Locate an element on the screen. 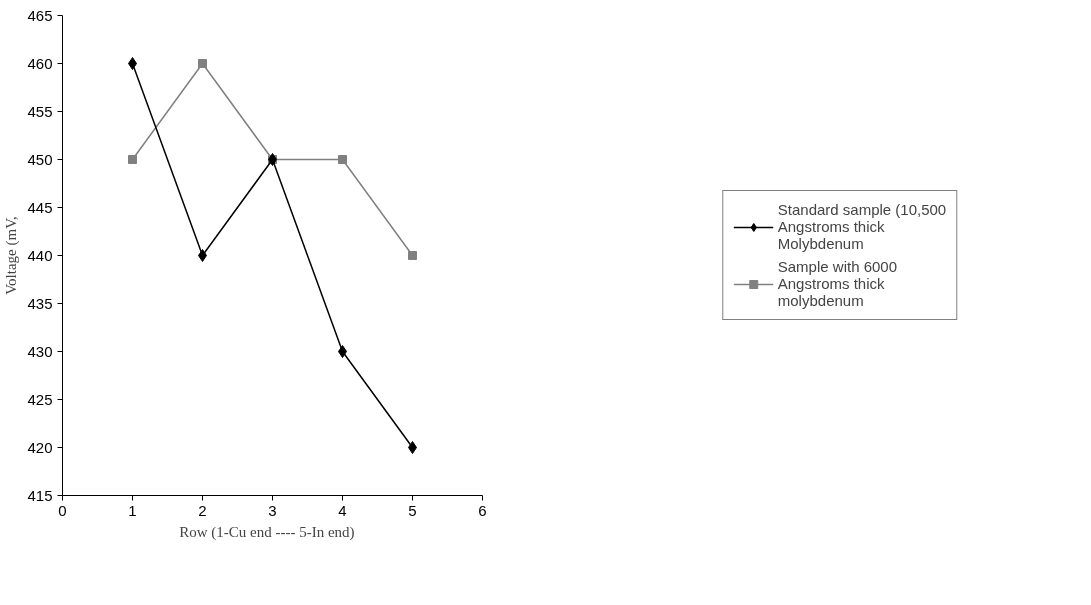 This screenshot has height=605, width=1091. y-tick-label: 435 is located at coordinates (40, 303).